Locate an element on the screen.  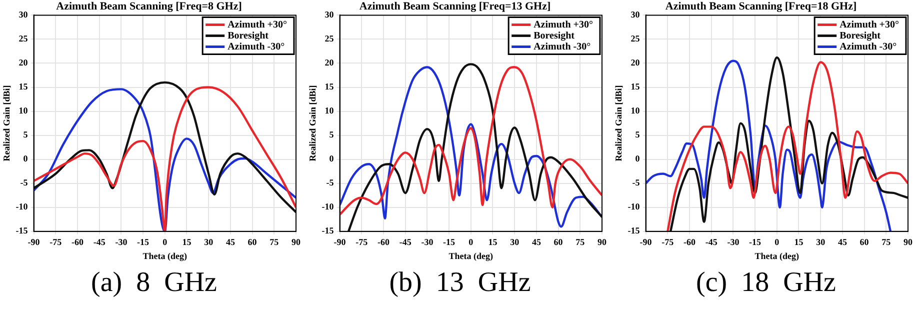
chart-title: Azimuth Beam Scanning [Freq=18 GHz] is located at coordinates (761, 6).